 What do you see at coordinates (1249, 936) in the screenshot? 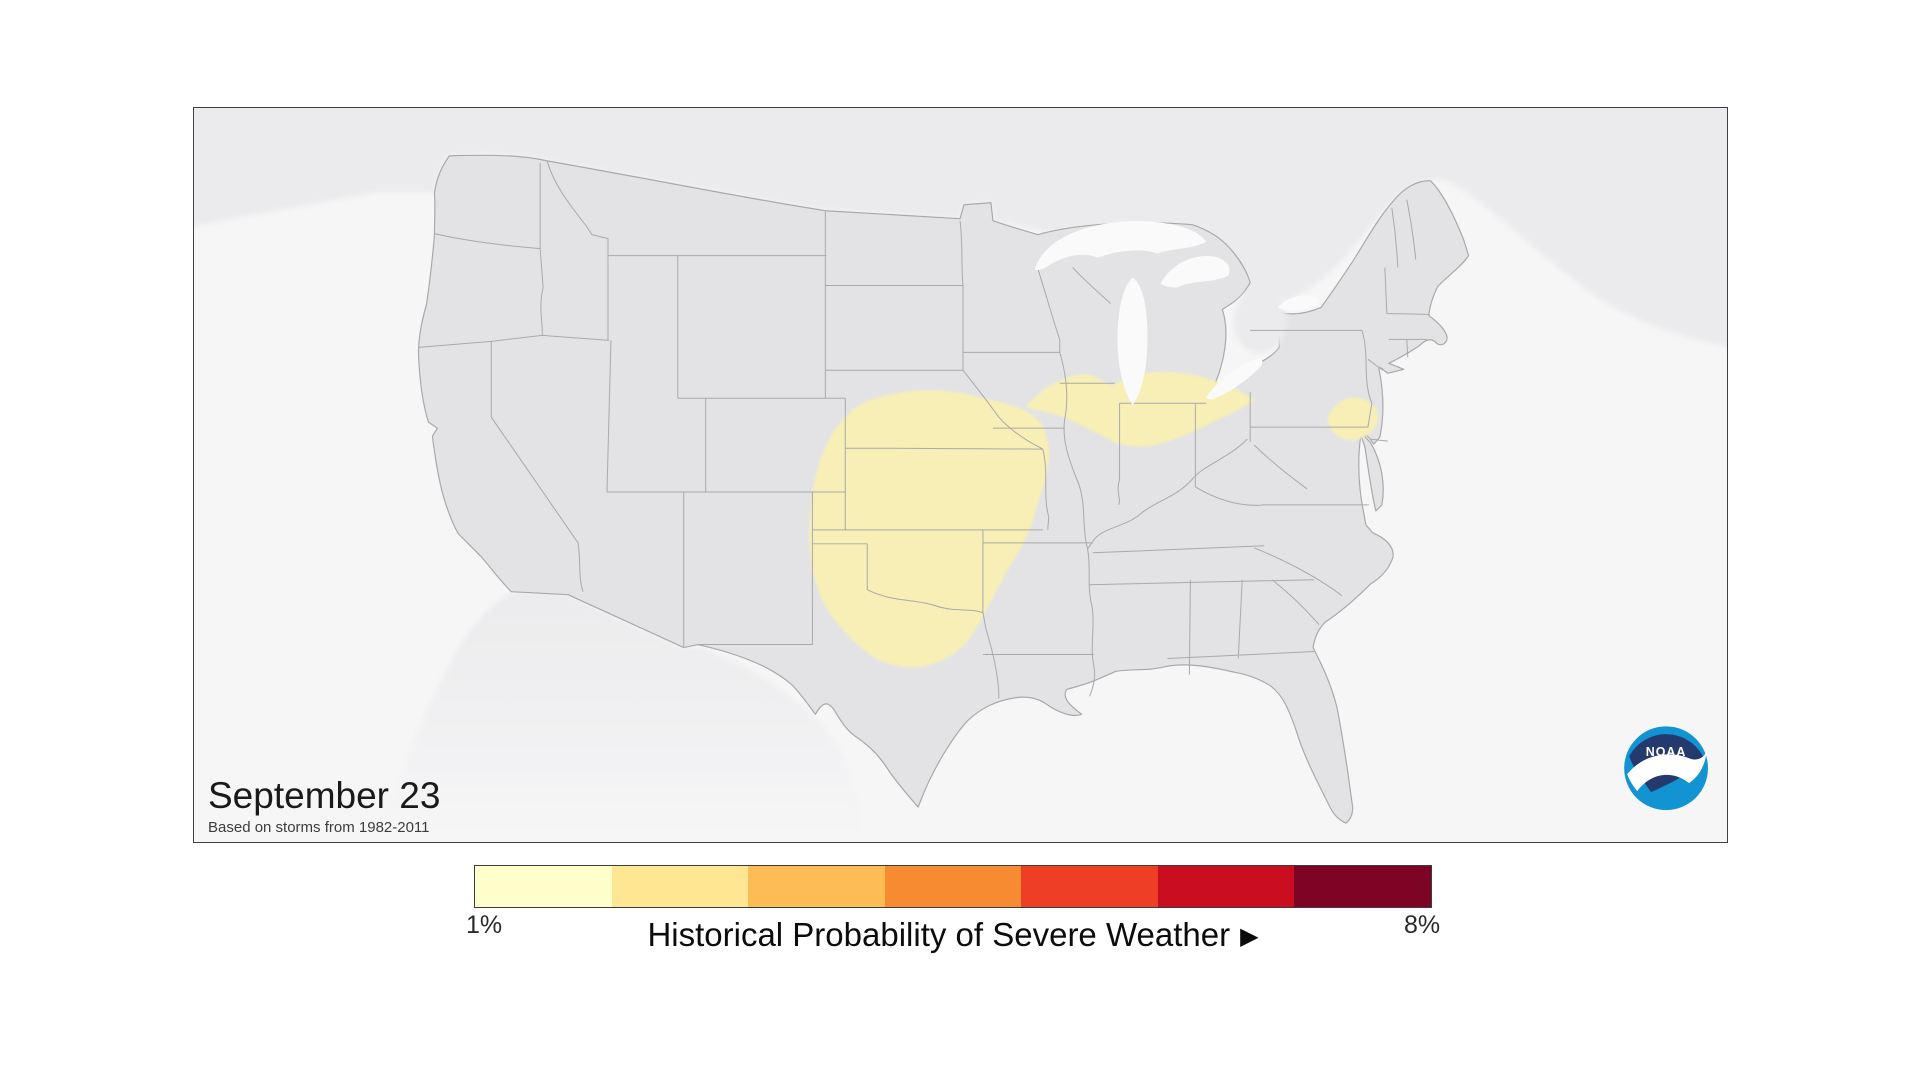
I see `play-arrow-icon: ▶` at bounding box center [1249, 936].